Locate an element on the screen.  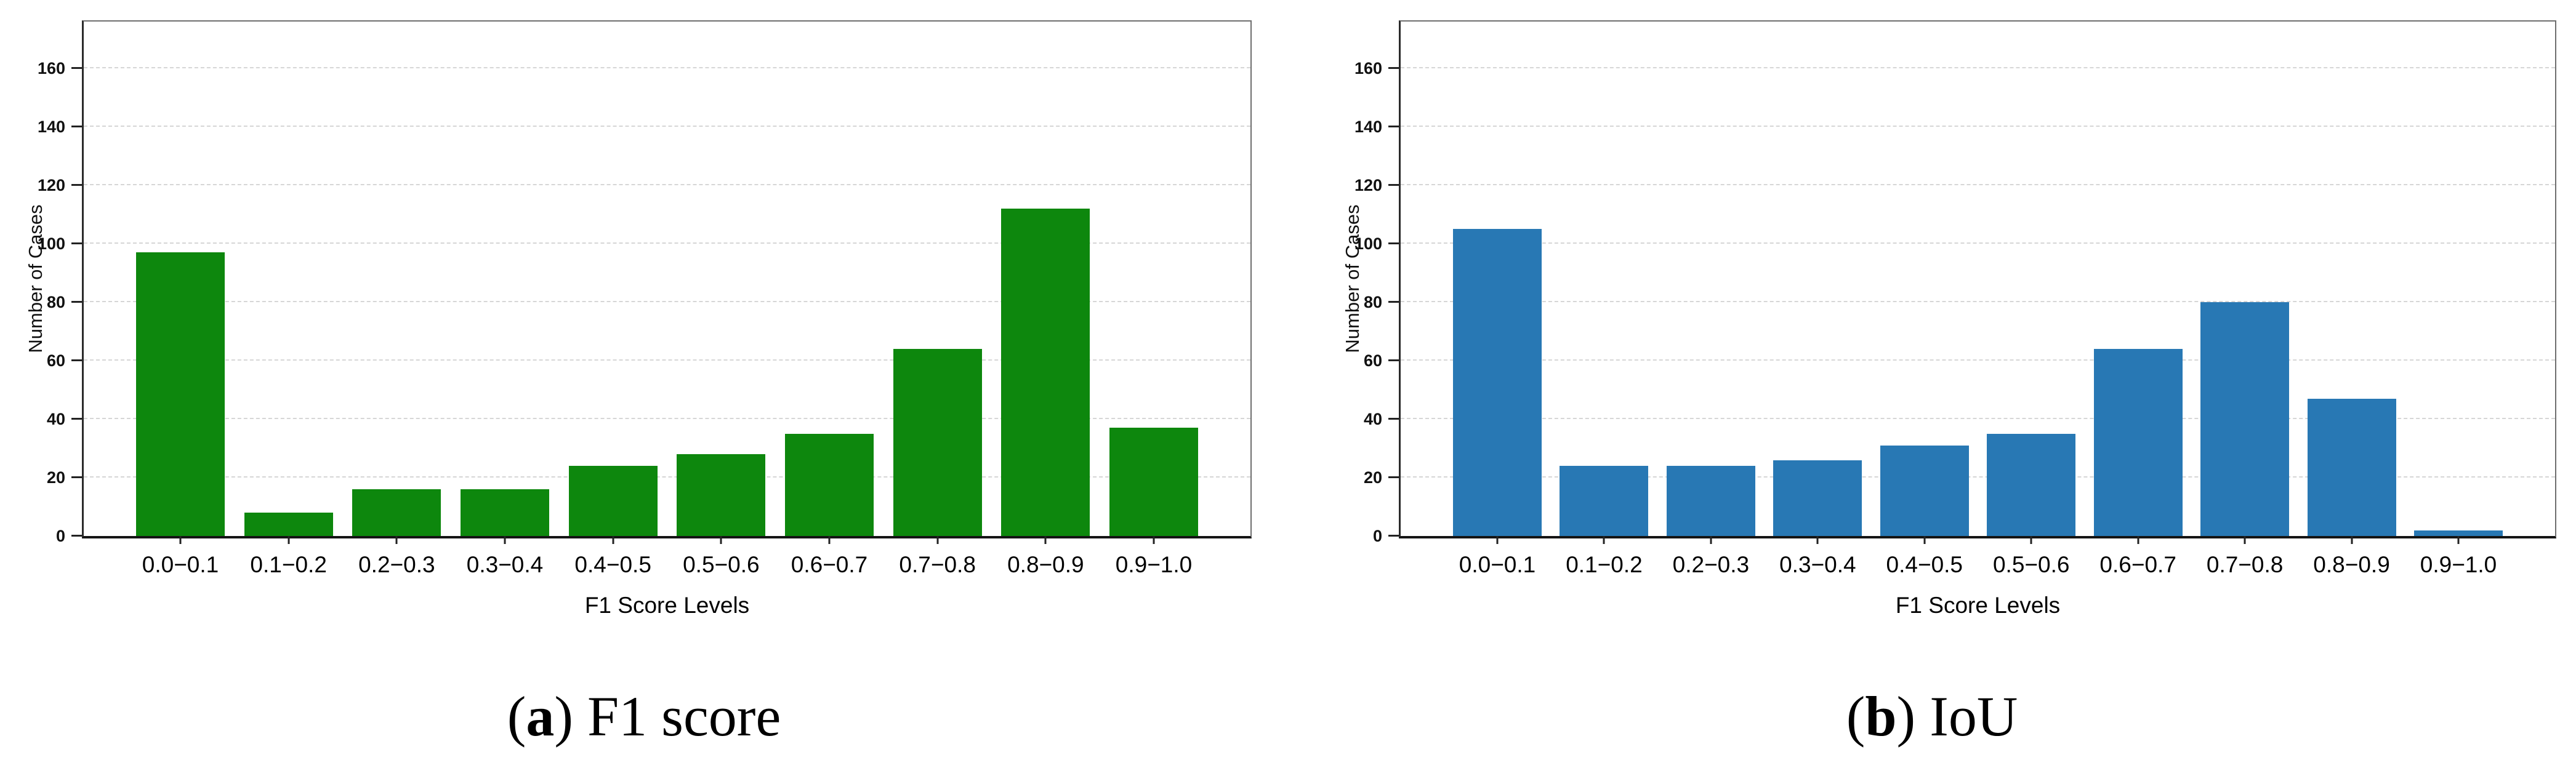
y-tick-label-140: 140 is located at coordinates (1368, 127).